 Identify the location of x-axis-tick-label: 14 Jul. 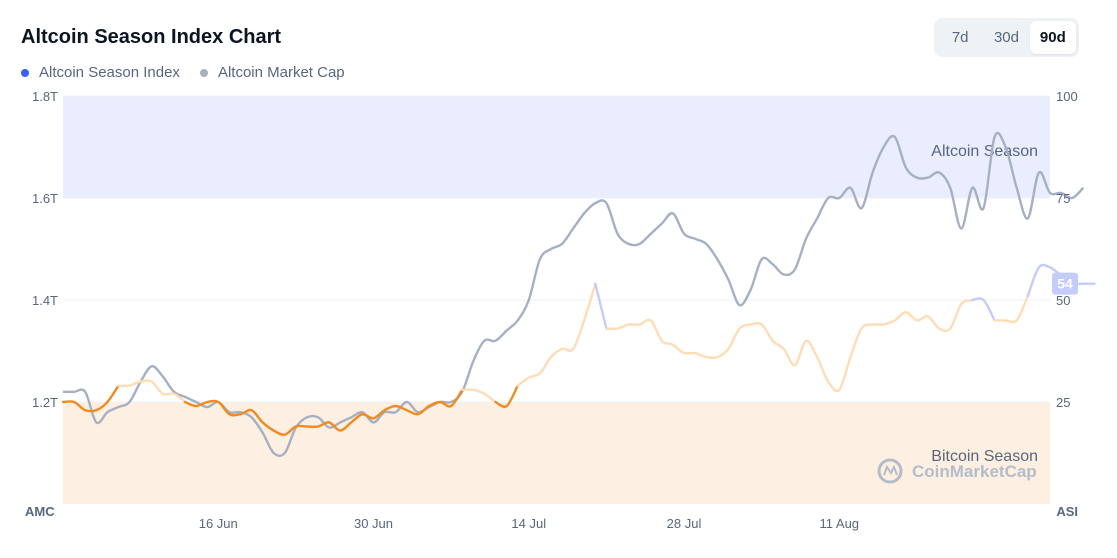
(528, 523).